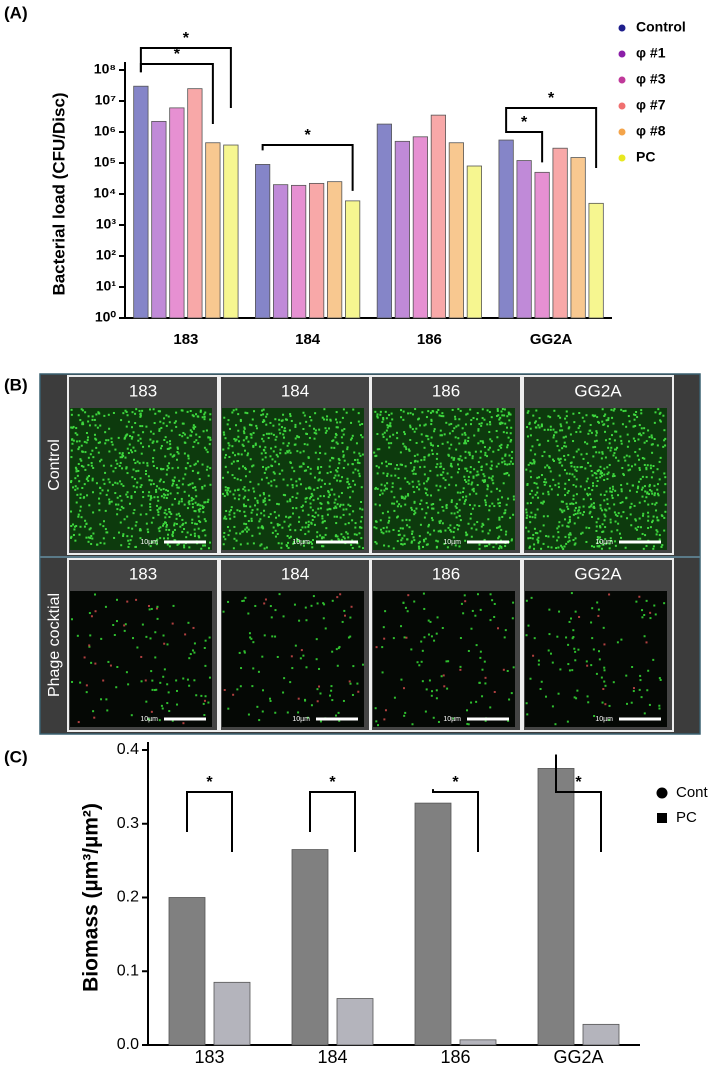 Image resolution: width=708 pixels, height=1067 pixels. I want to click on scale-bar-label: 10µm, so click(452, 542).